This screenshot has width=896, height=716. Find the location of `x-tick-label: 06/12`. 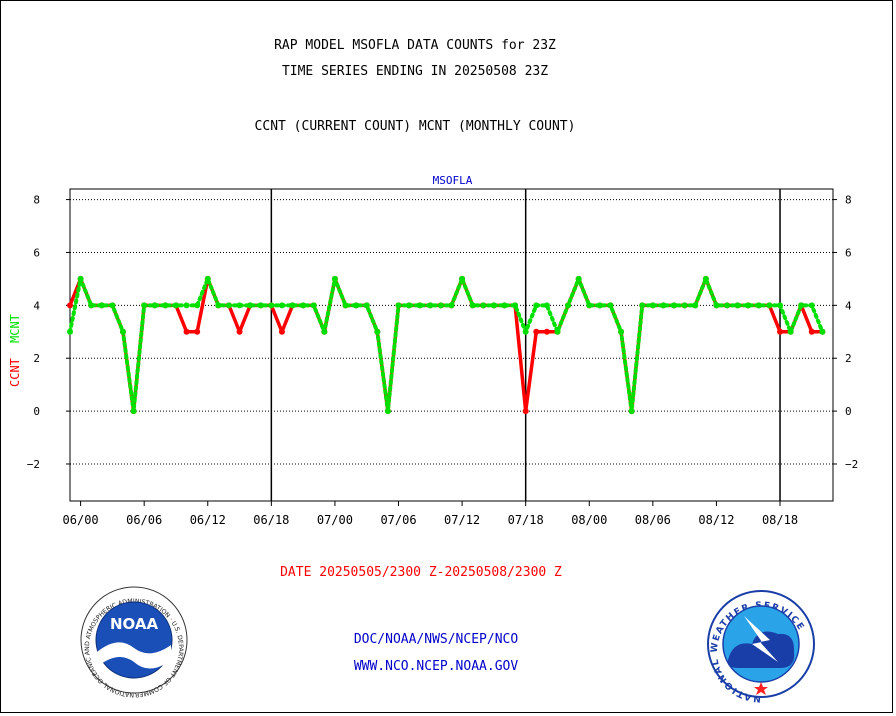

x-tick-label: 06/12 is located at coordinates (208, 520).